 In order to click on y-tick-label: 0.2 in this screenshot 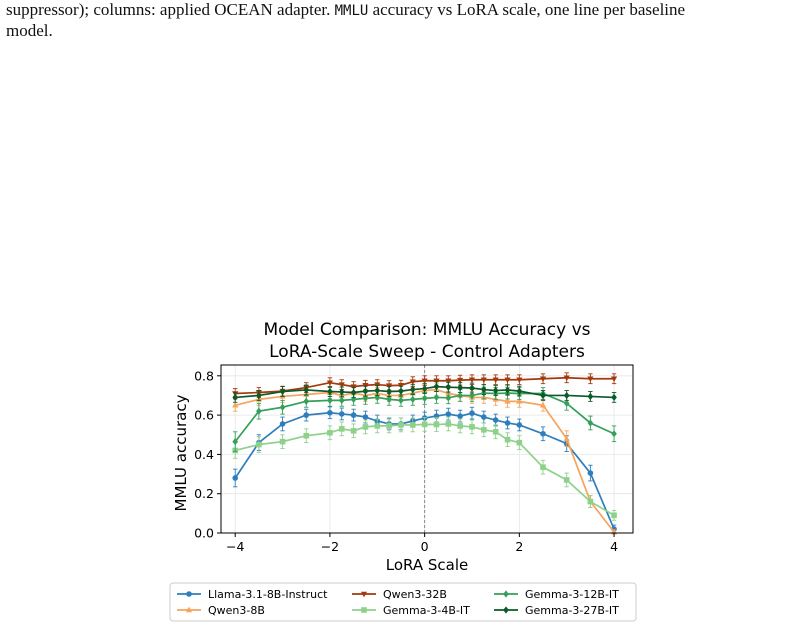, I will do `click(204, 493)`.